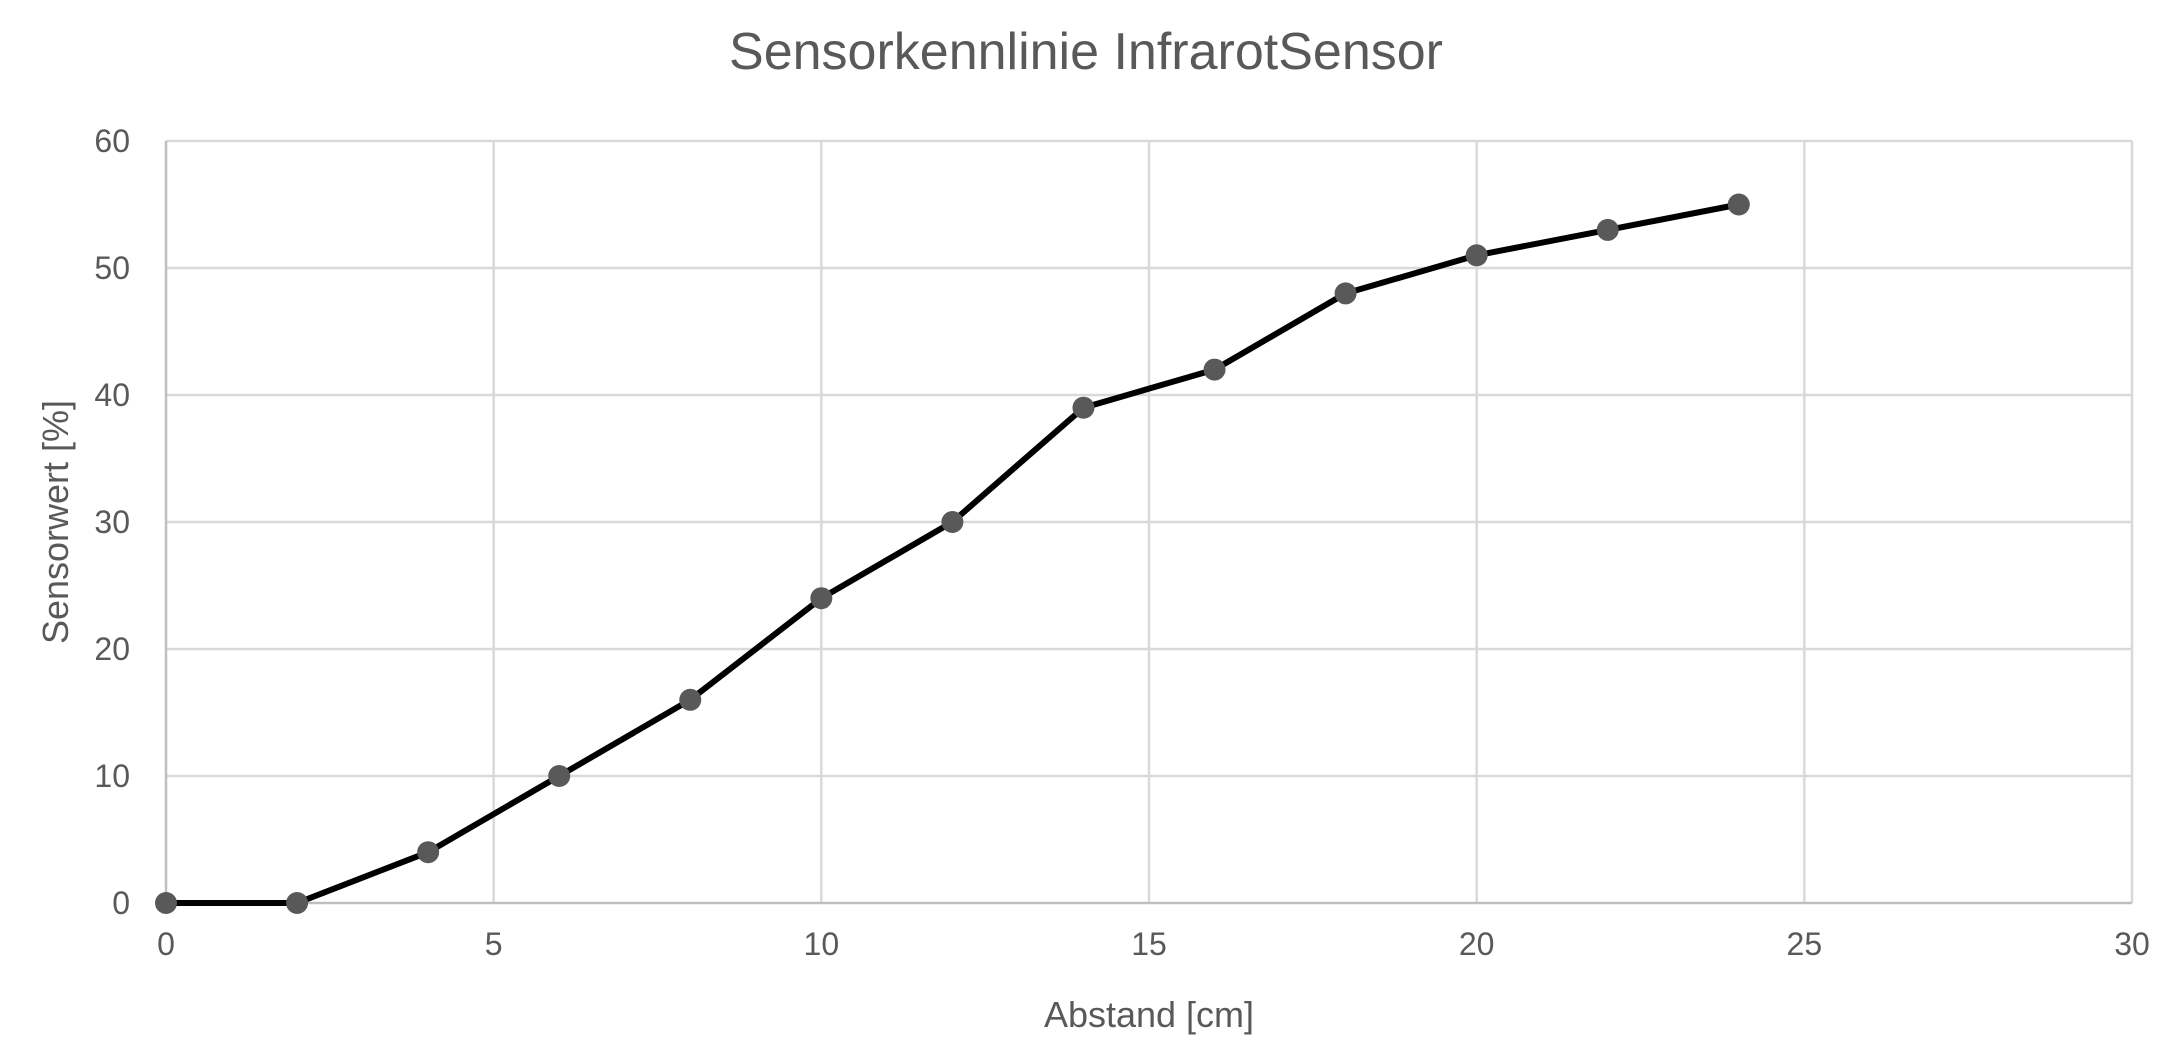  What do you see at coordinates (112, 649) in the screenshot?
I see `y-tick-label: 20` at bounding box center [112, 649].